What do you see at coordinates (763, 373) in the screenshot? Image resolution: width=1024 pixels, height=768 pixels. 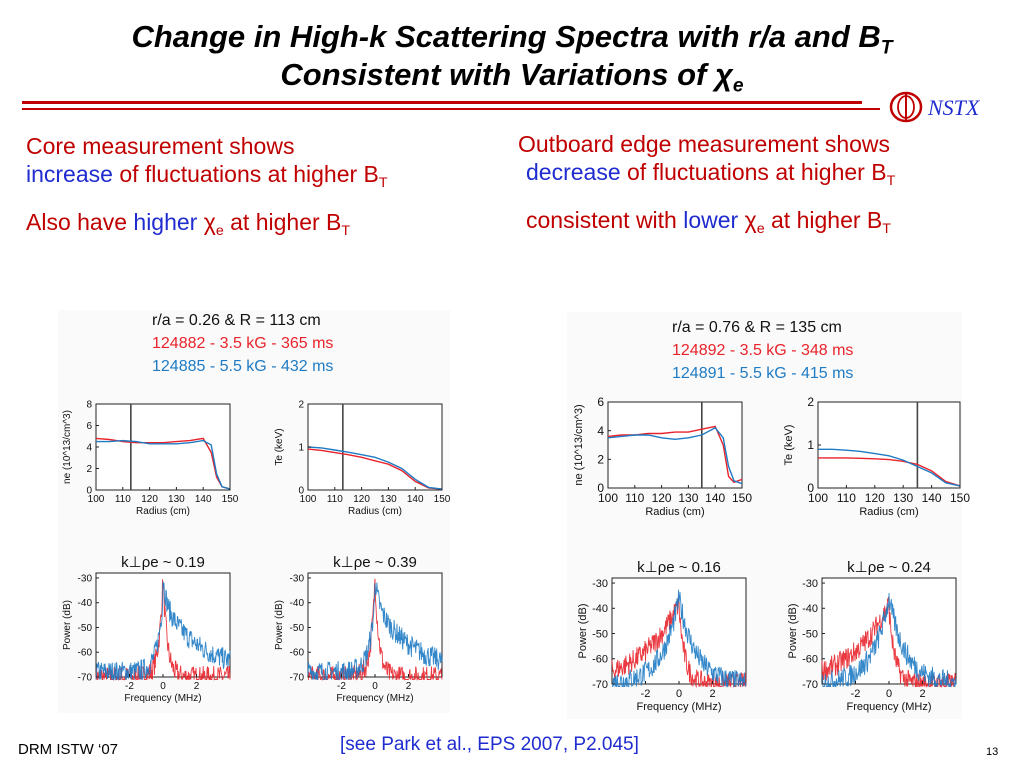 I see `right-panel-shot-blue: 124891 - 5.5 kG - 415 ms` at bounding box center [763, 373].